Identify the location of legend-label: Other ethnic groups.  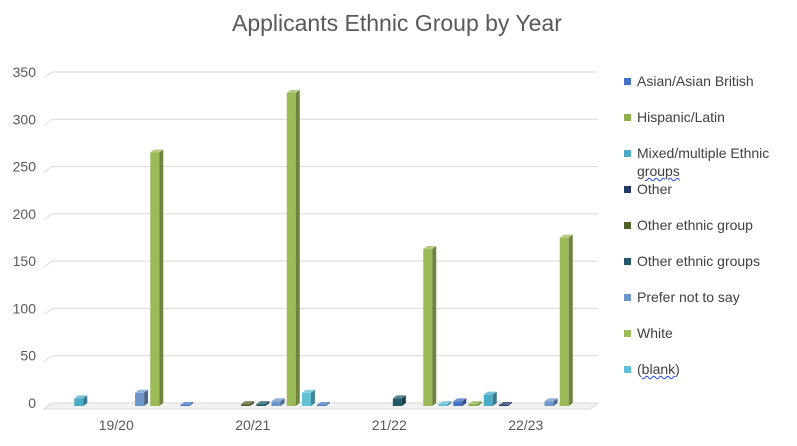
(698, 261).